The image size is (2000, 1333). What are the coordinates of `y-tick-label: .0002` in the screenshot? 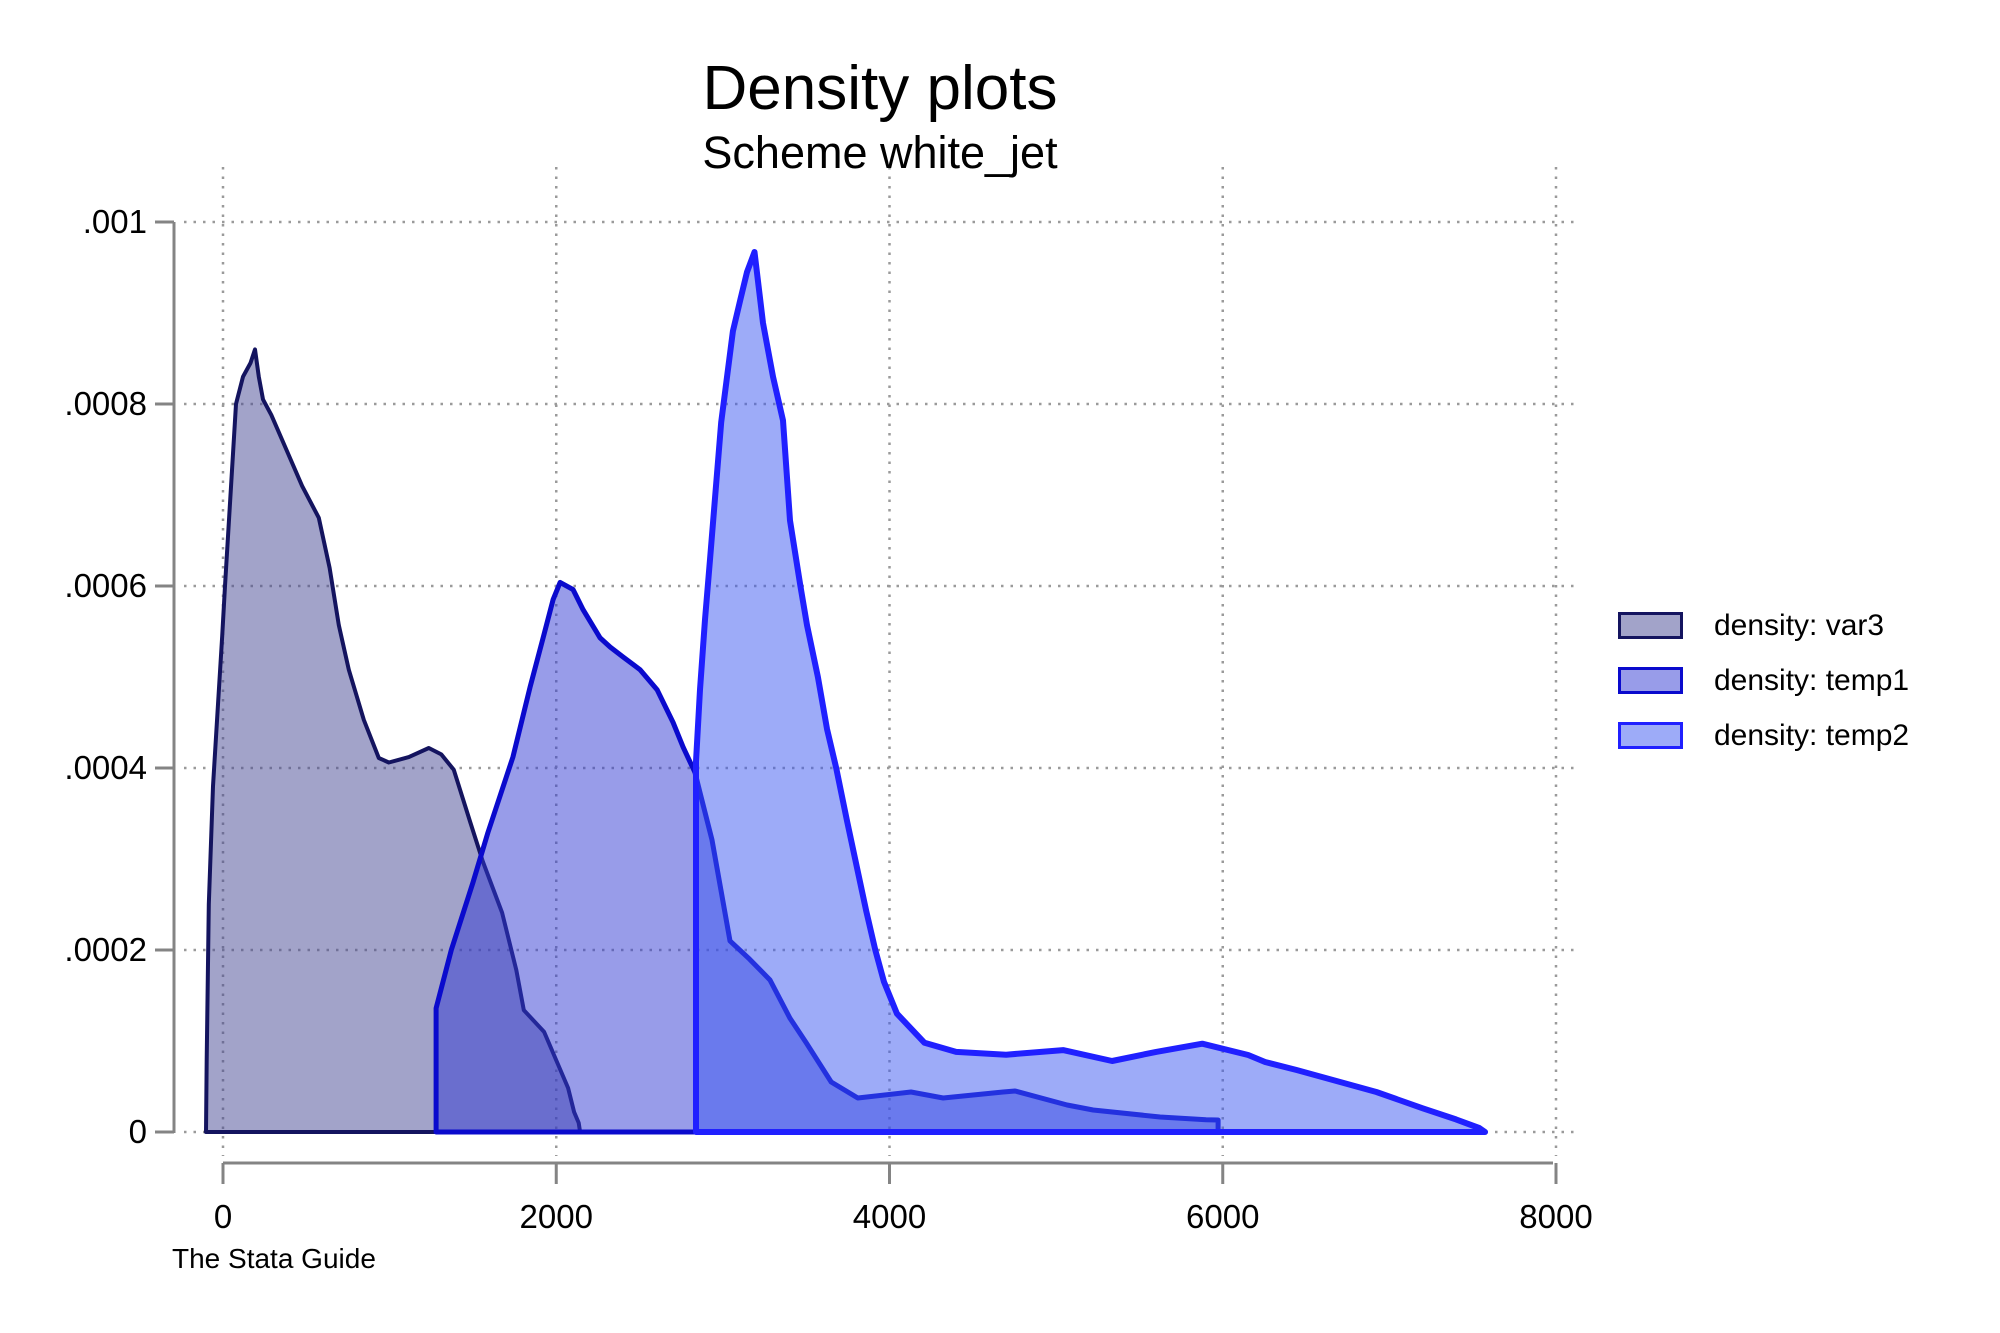 It's located at (105, 949).